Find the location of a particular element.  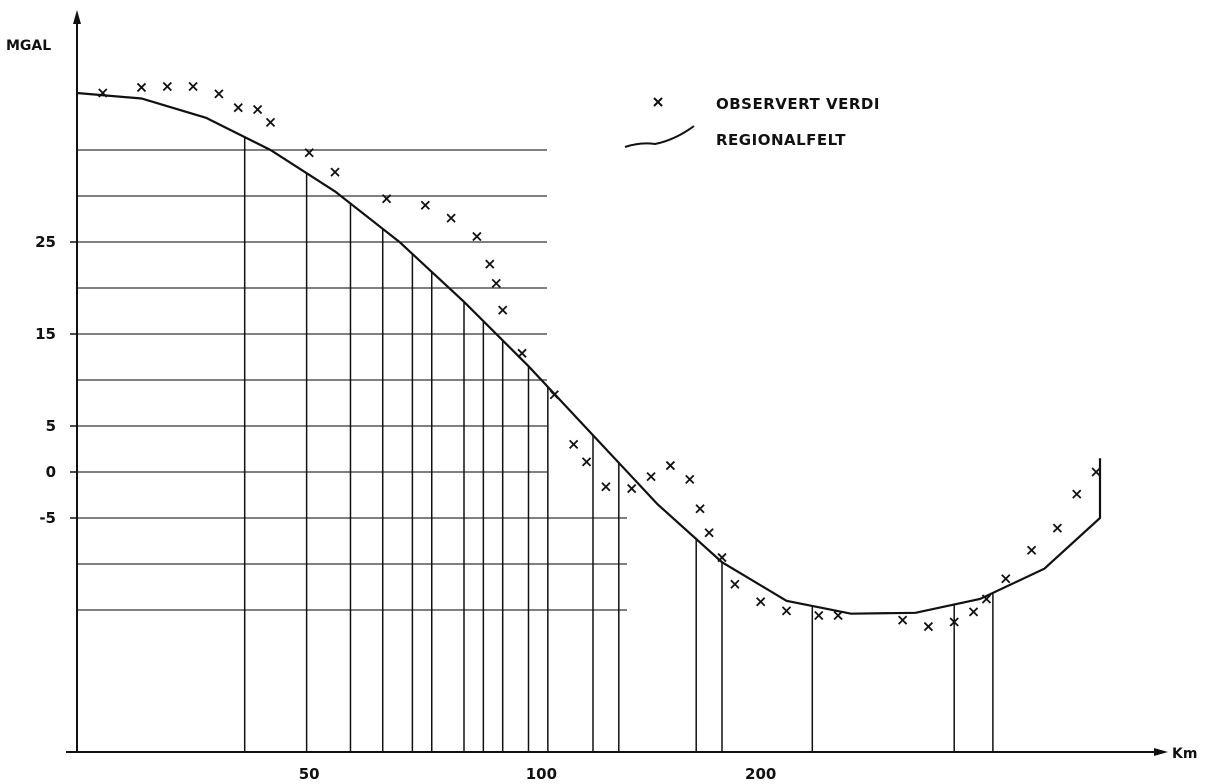

legend-regional-label: REGIONALFELT is located at coordinates (781, 140).